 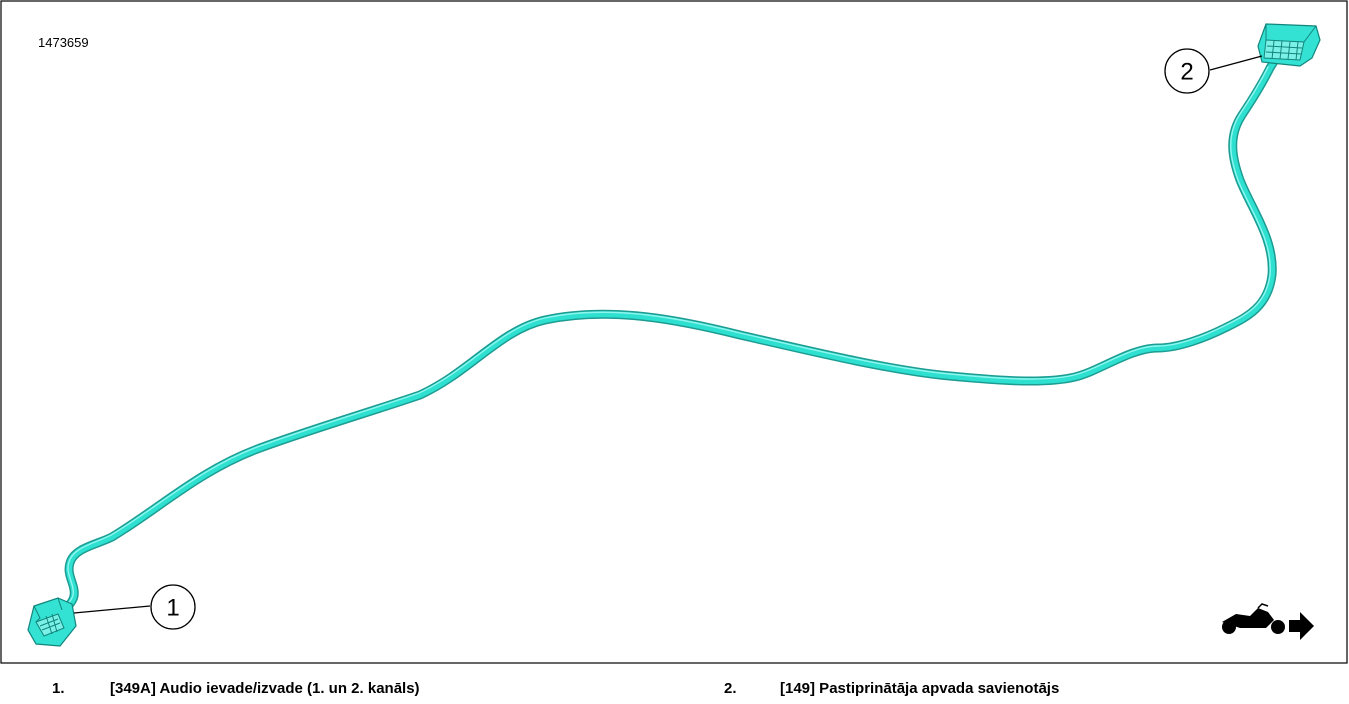 What do you see at coordinates (63, 42) in the screenshot?
I see `figure-id-label: 1473659` at bounding box center [63, 42].